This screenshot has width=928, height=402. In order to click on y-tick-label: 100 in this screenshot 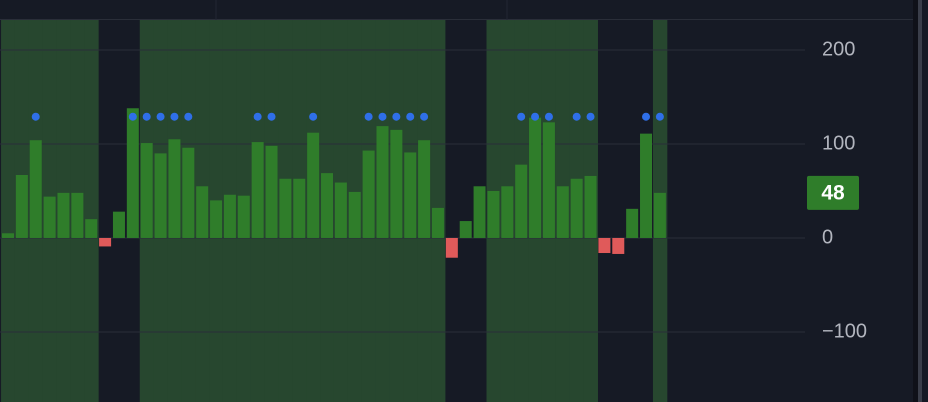, I will do `click(838, 143)`.